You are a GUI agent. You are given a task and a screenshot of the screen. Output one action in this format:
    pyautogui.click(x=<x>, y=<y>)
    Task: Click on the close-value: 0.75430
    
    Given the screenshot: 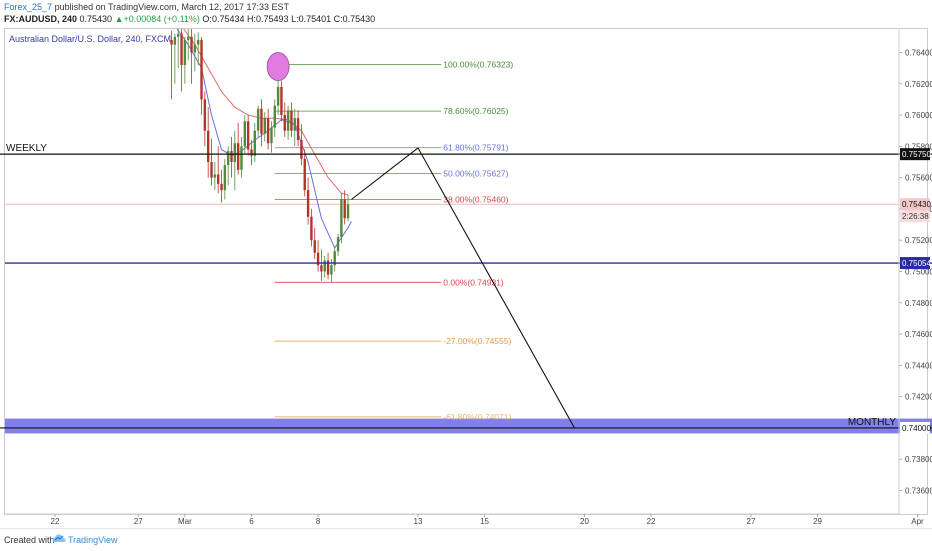 What is the action you would take?
    pyautogui.click(x=359, y=19)
    